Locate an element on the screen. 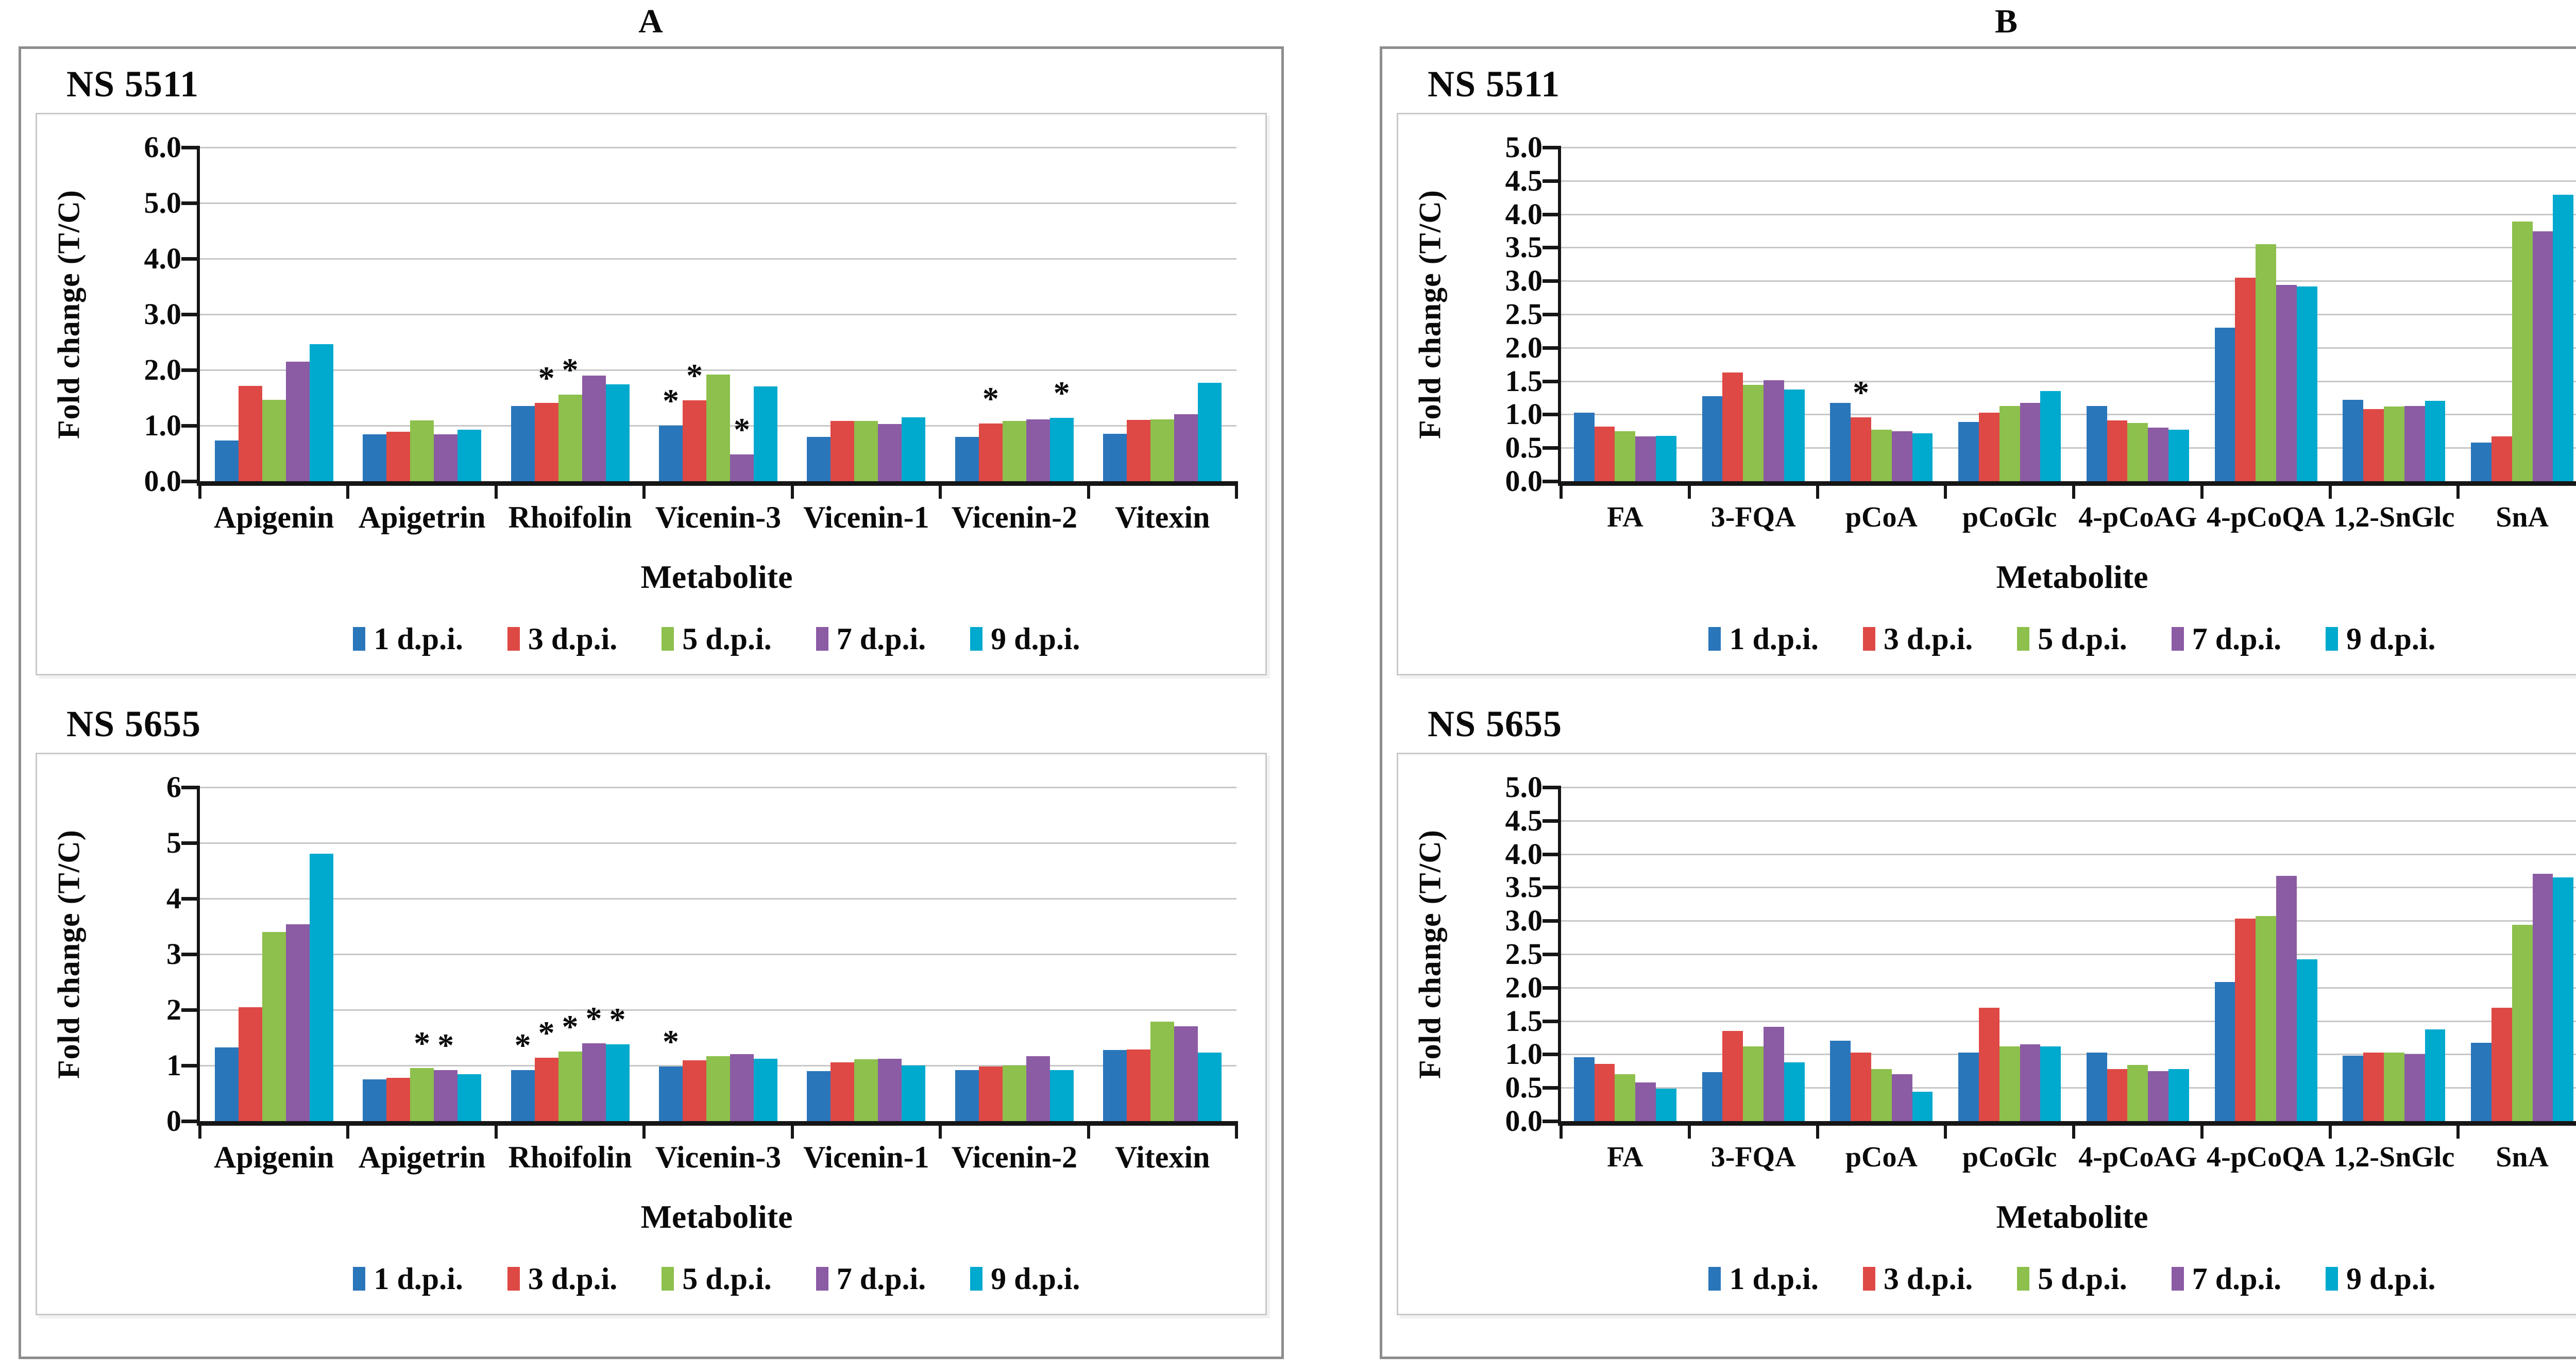  bar-1,2-SnGlc-7 d.p.i. is located at coordinates (2414, 443).